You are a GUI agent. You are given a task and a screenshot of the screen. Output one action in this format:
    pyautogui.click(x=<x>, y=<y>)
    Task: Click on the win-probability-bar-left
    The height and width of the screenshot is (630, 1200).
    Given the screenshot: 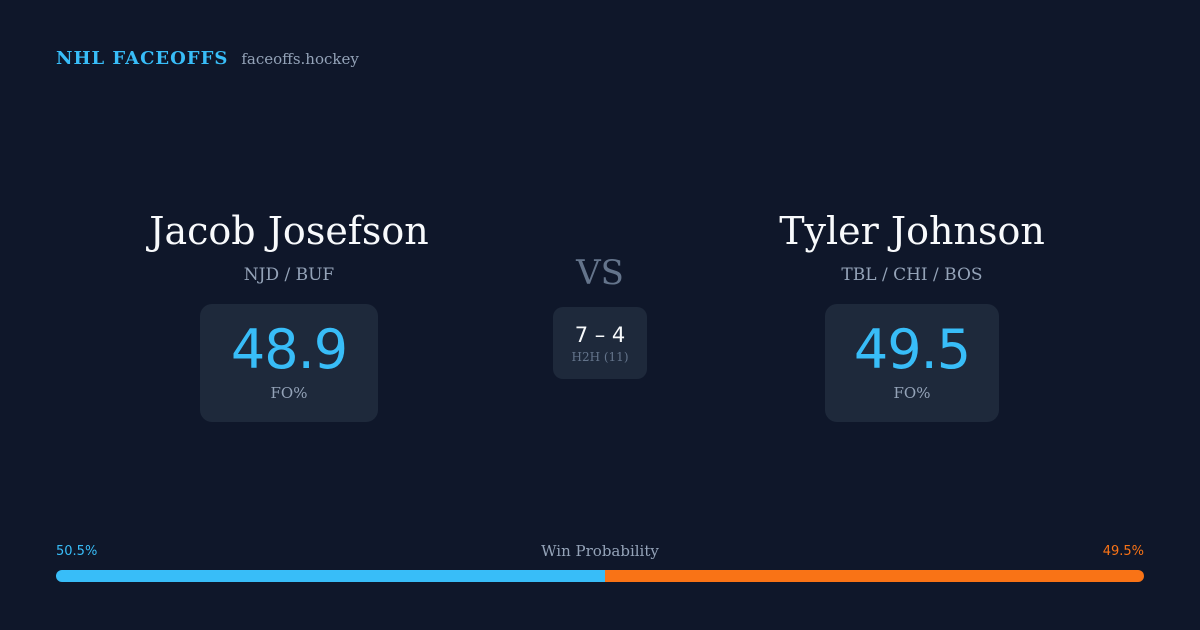 What is the action you would take?
    pyautogui.click(x=331, y=576)
    